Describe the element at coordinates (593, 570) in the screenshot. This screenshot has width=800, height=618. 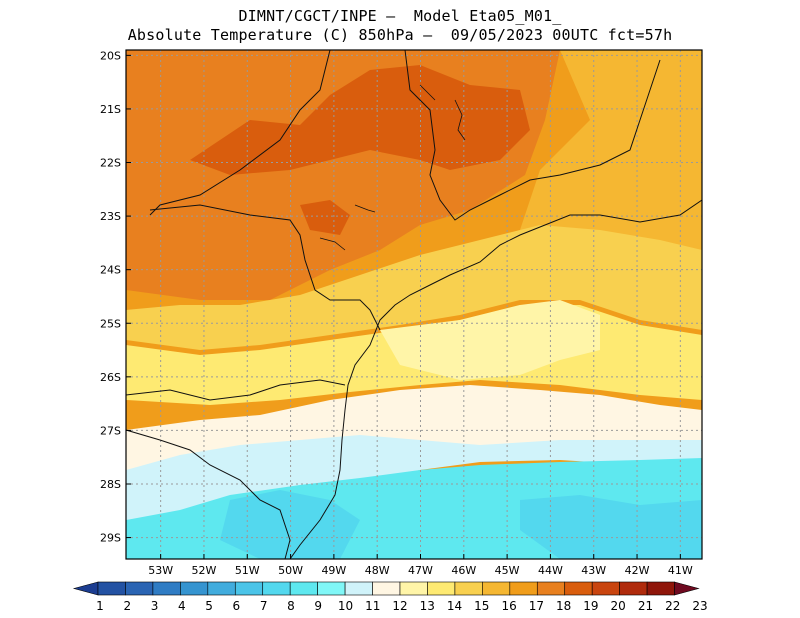
I see `lon-label: 43W` at that location.